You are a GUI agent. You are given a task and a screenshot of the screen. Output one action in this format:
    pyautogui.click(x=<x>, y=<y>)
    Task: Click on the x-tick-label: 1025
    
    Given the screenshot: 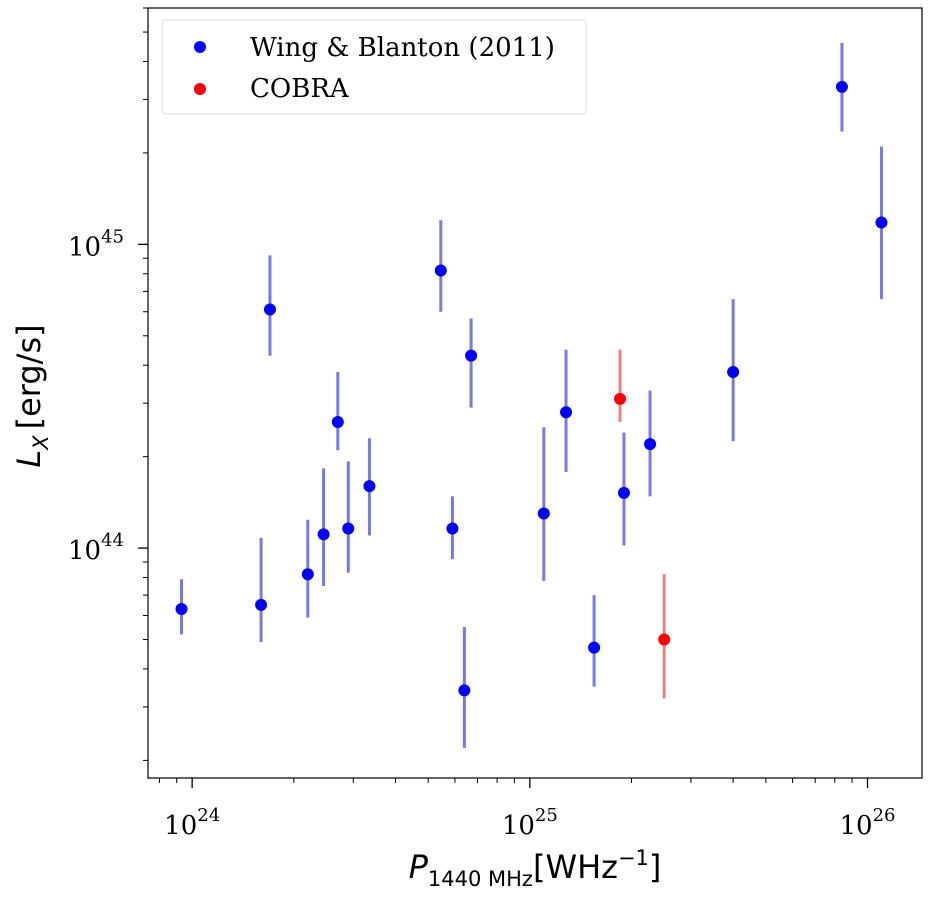 What is the action you would take?
    pyautogui.click(x=530, y=823)
    